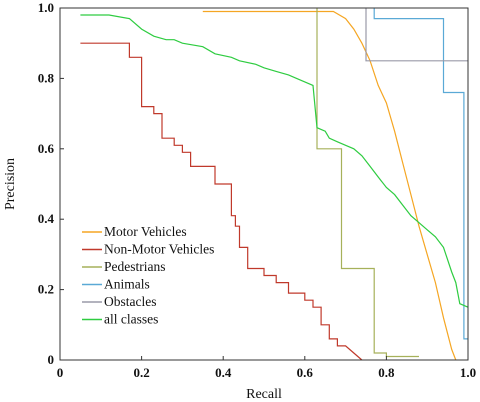 The width and height of the screenshot is (480, 402). What do you see at coordinates (46, 77) in the screenshot?
I see `y-tick-label: 0.8` at bounding box center [46, 77].